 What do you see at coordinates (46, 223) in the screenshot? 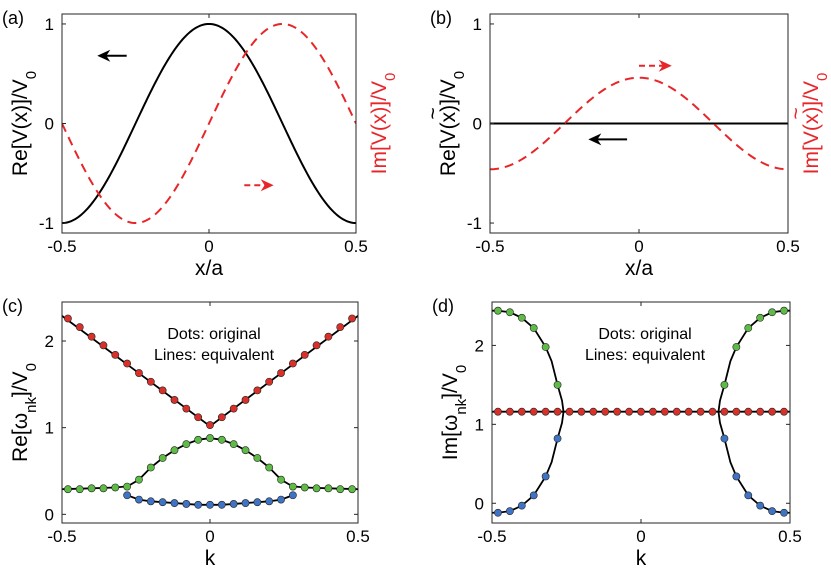
I see `y-tick-label: -1` at bounding box center [46, 223].